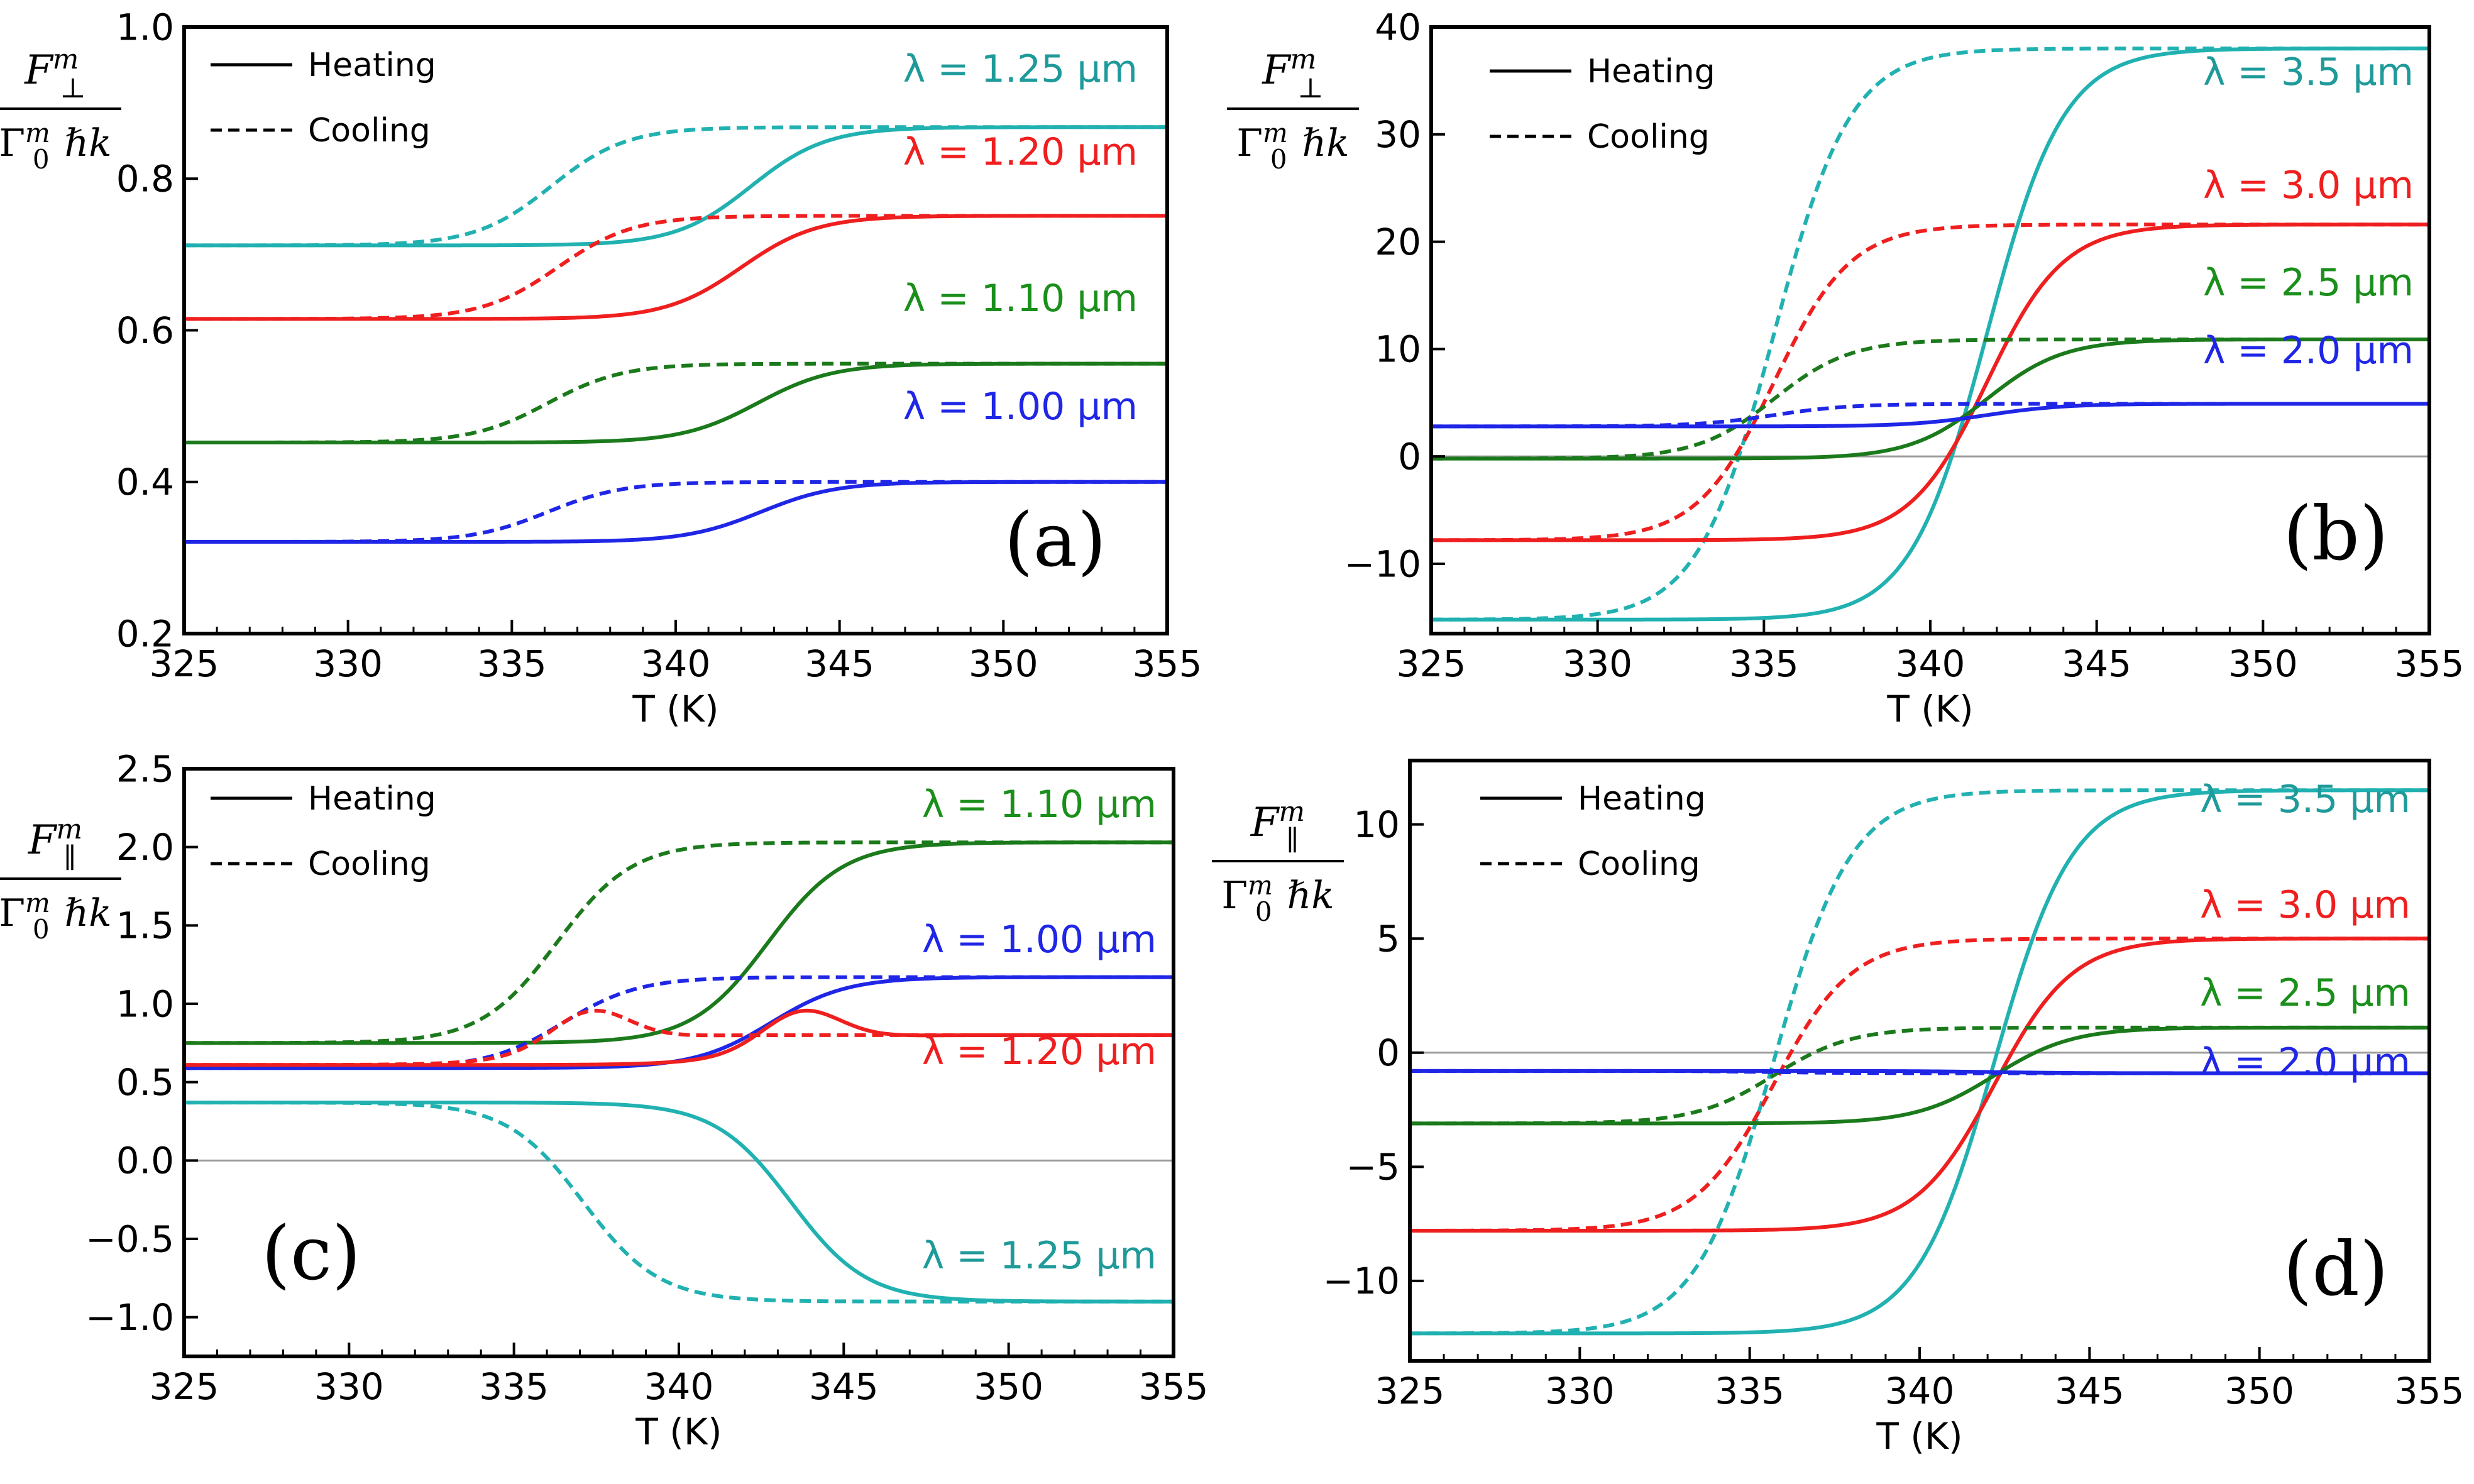  What do you see at coordinates (145, 1082) in the screenshot?
I see `y-tick-label: 0.5` at bounding box center [145, 1082].